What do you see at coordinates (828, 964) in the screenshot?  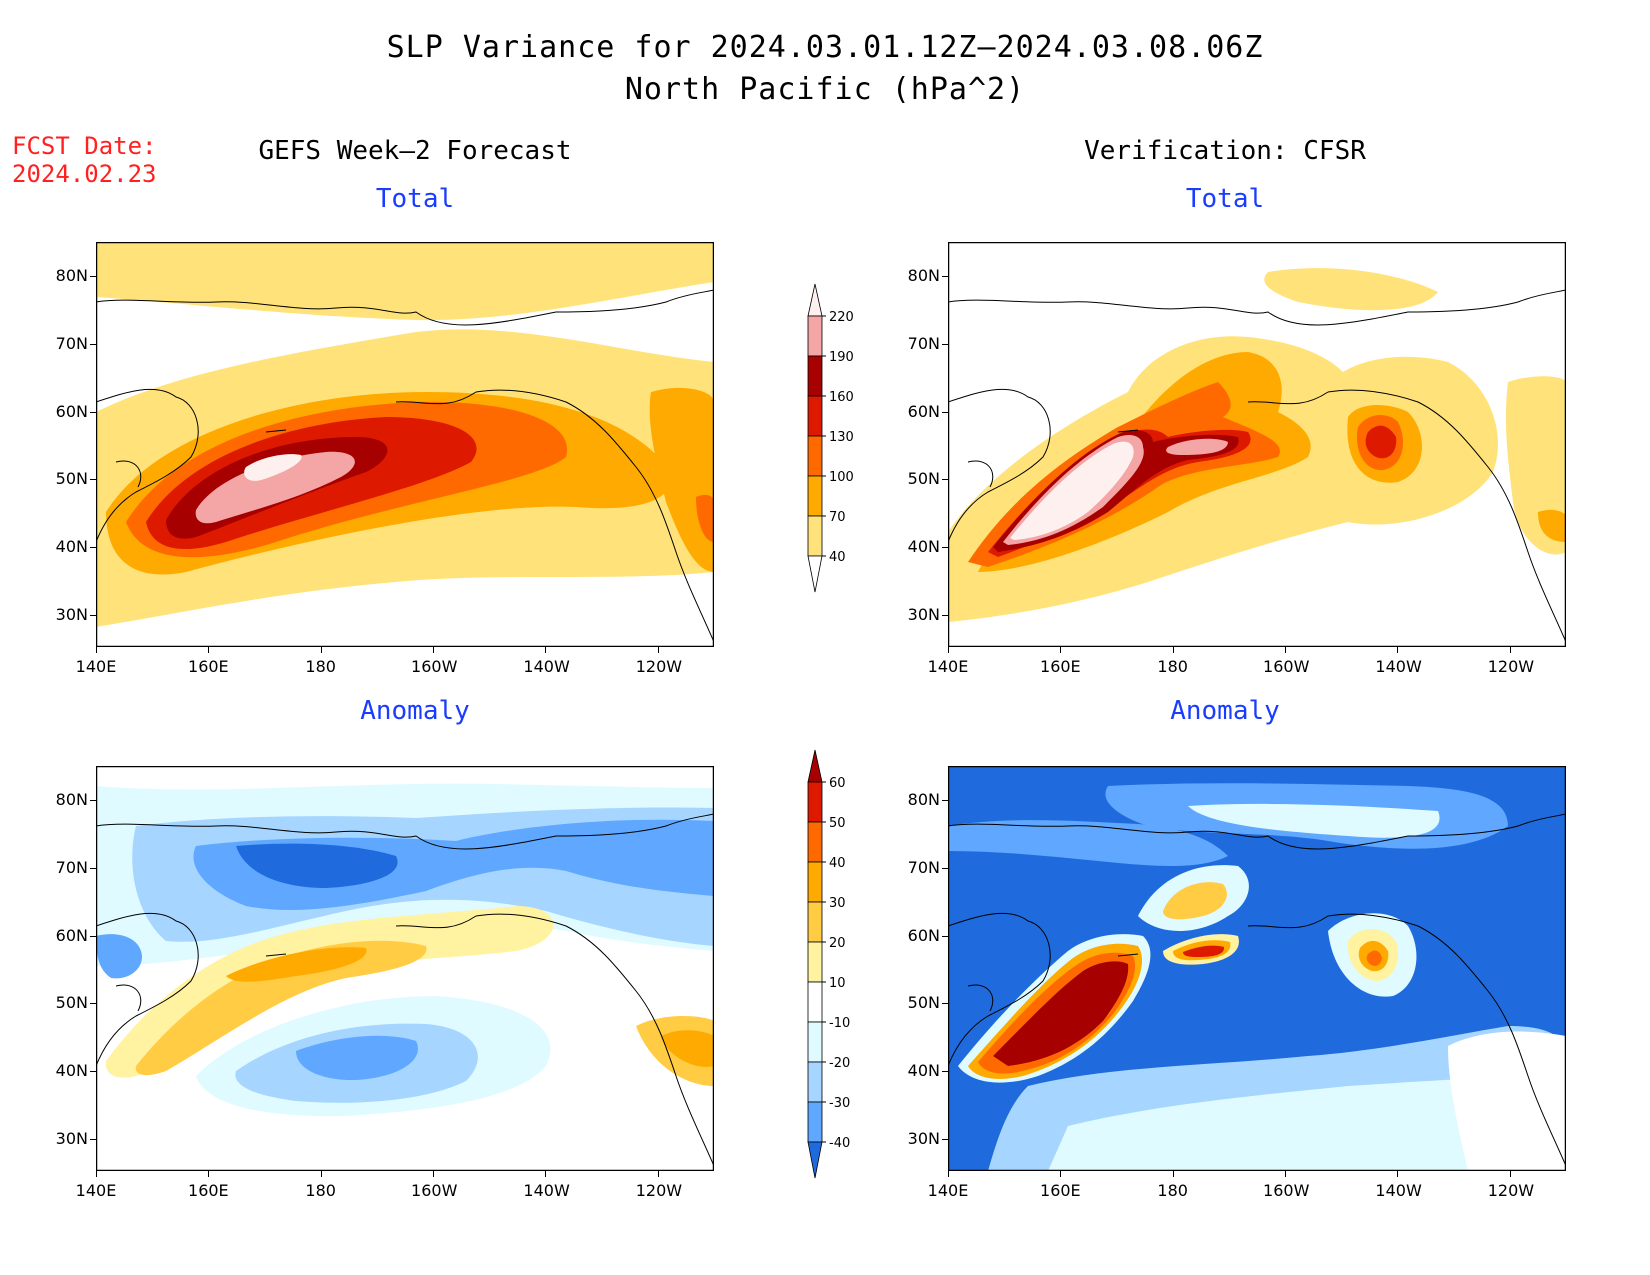 I see `colorbar-anomaly: 60 50 40 30 20 10 -10 -20 -30 -40` at bounding box center [828, 964].